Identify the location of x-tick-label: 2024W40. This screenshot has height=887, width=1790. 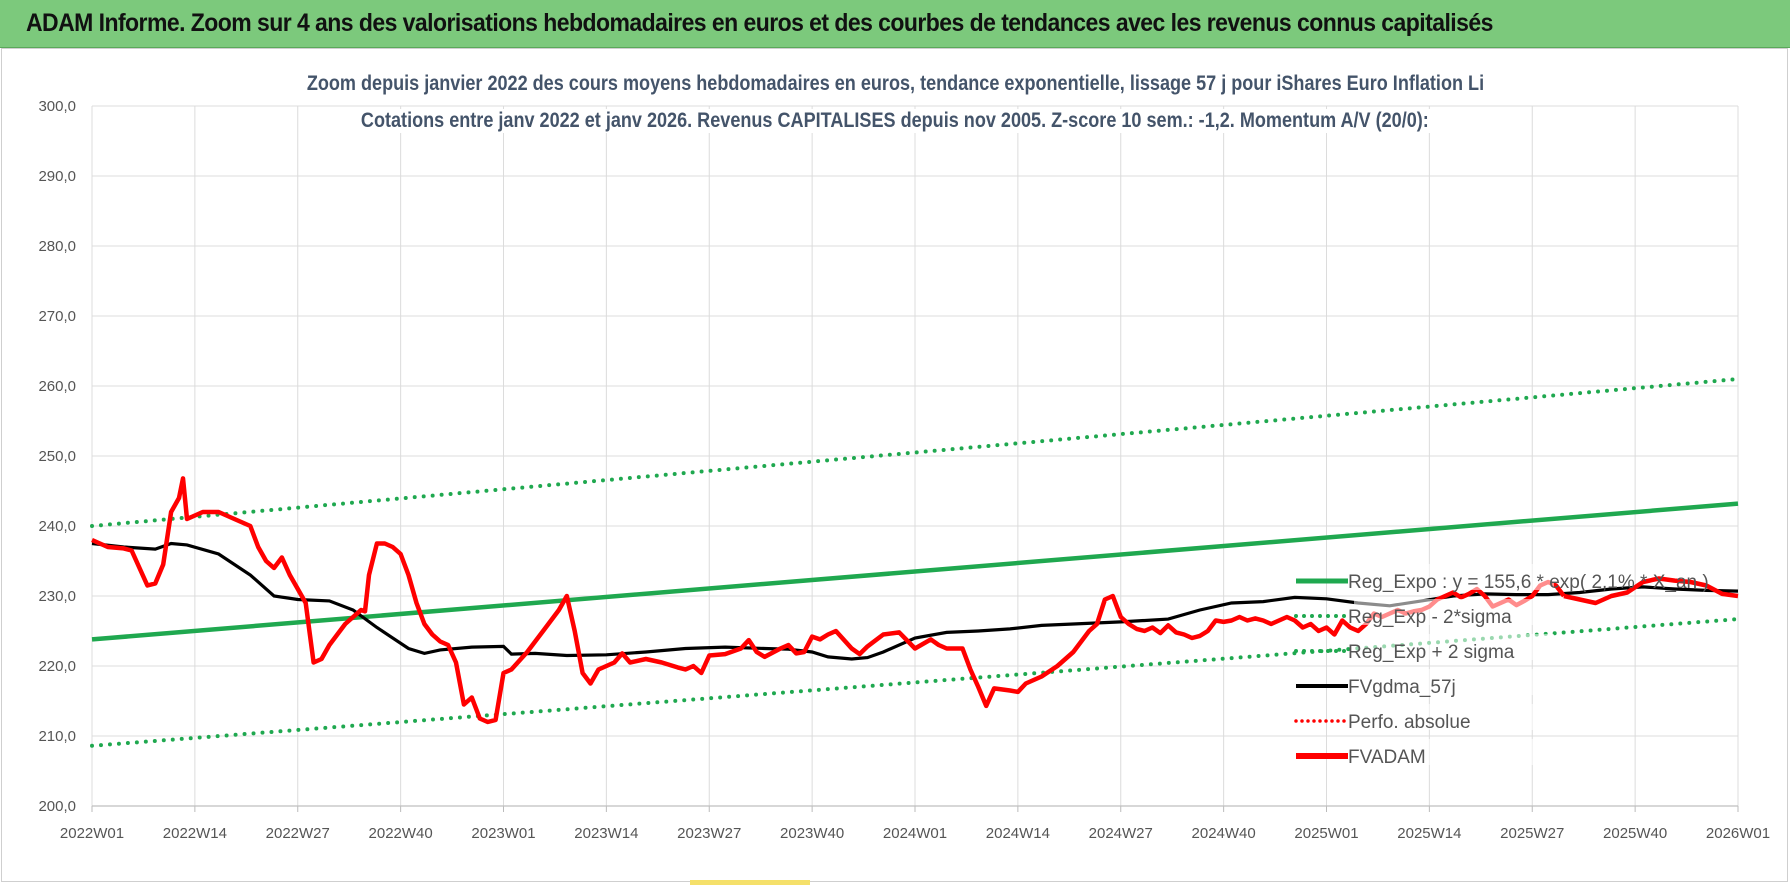
(1224, 833).